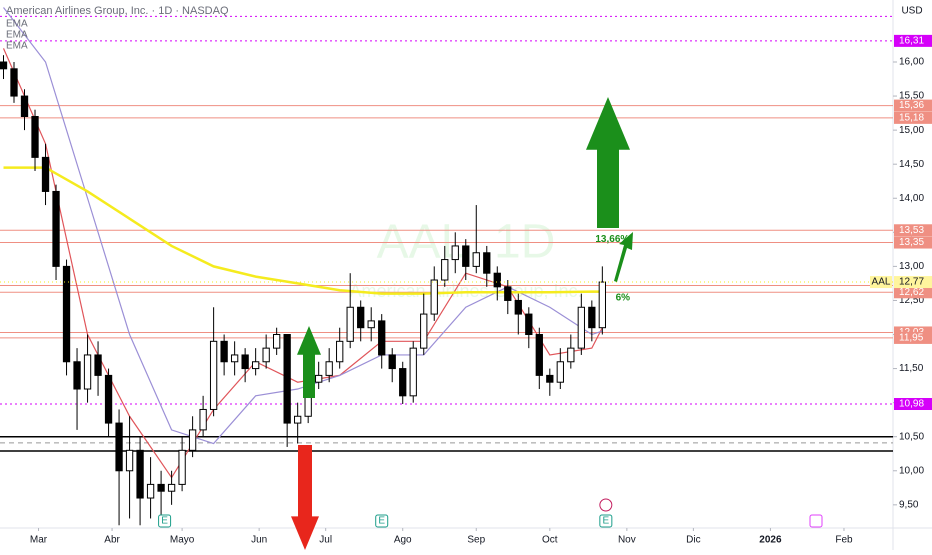 This screenshot has width=932, height=555. What do you see at coordinates (612, 239) in the screenshot?
I see `annotation: 13,66%` at bounding box center [612, 239].